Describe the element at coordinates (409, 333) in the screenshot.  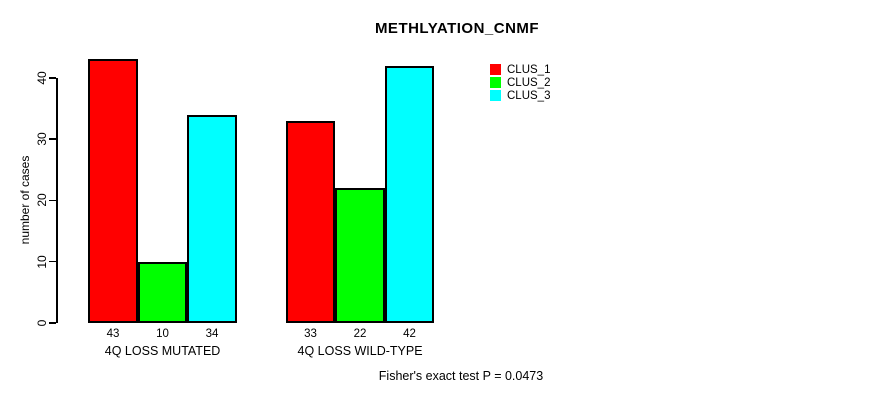
I see `bar-value-label: 42` at that location.